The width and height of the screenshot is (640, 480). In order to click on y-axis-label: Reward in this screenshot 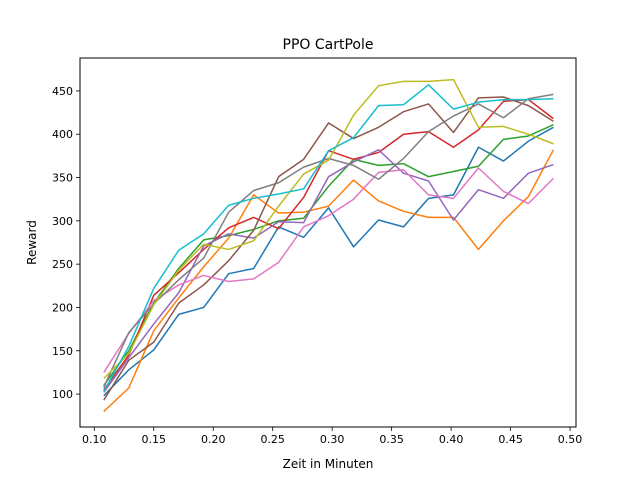, I will do `click(32, 242)`.